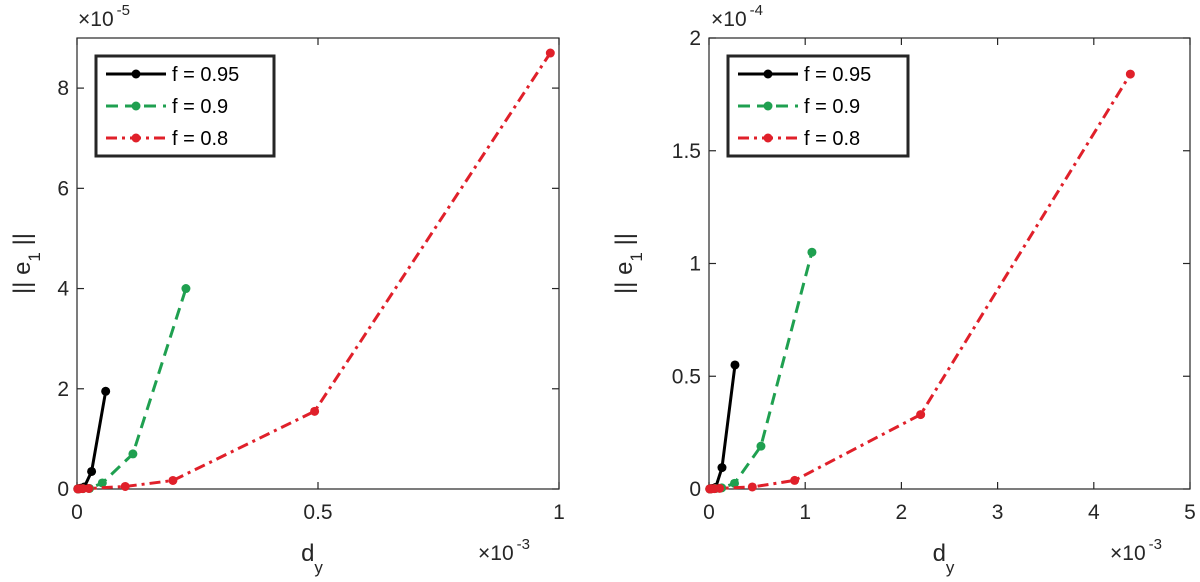 Image resolution: width=1200 pixels, height=582 pixels. I want to click on x-tick-label: 4, so click(1094, 512).